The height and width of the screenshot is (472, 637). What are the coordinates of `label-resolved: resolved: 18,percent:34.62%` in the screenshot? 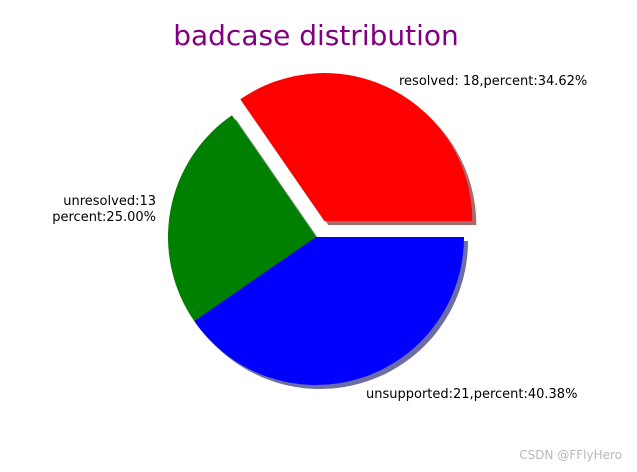 It's located at (493, 81).